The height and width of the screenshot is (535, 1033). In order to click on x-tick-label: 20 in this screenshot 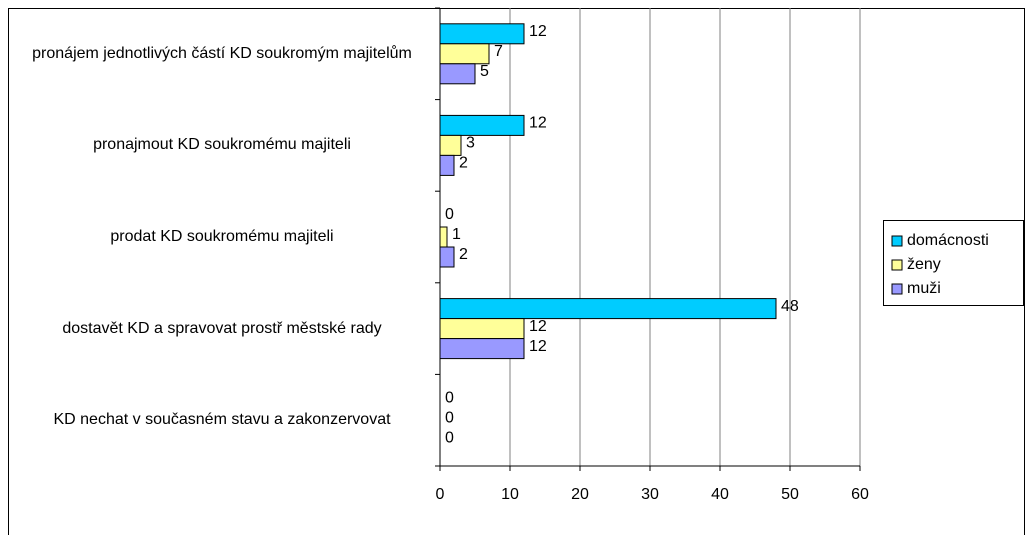, I will do `click(580, 494)`.